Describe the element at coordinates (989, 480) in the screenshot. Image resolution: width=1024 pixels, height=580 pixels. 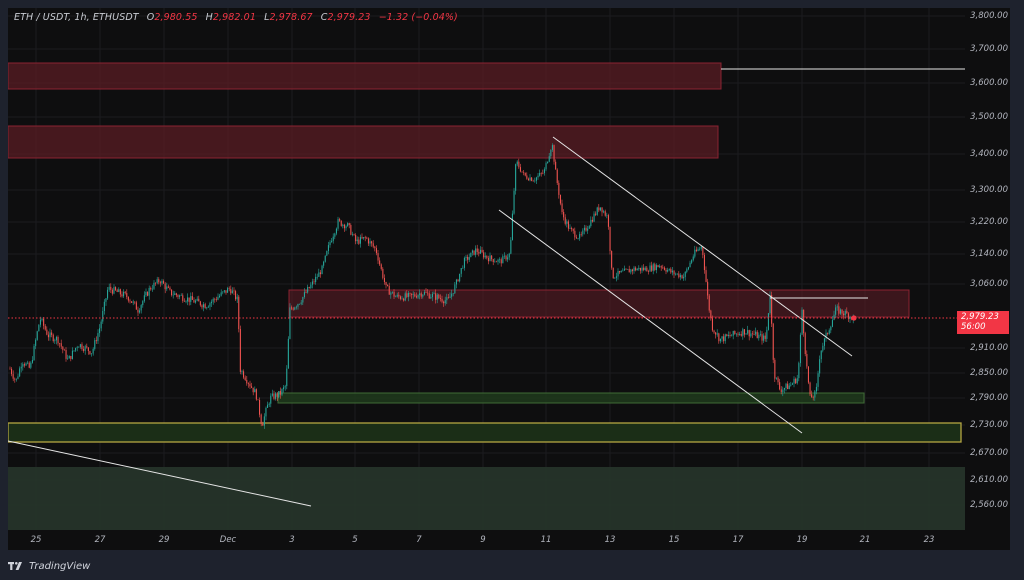
I see `price-tick-label: 2,610.00` at that location.